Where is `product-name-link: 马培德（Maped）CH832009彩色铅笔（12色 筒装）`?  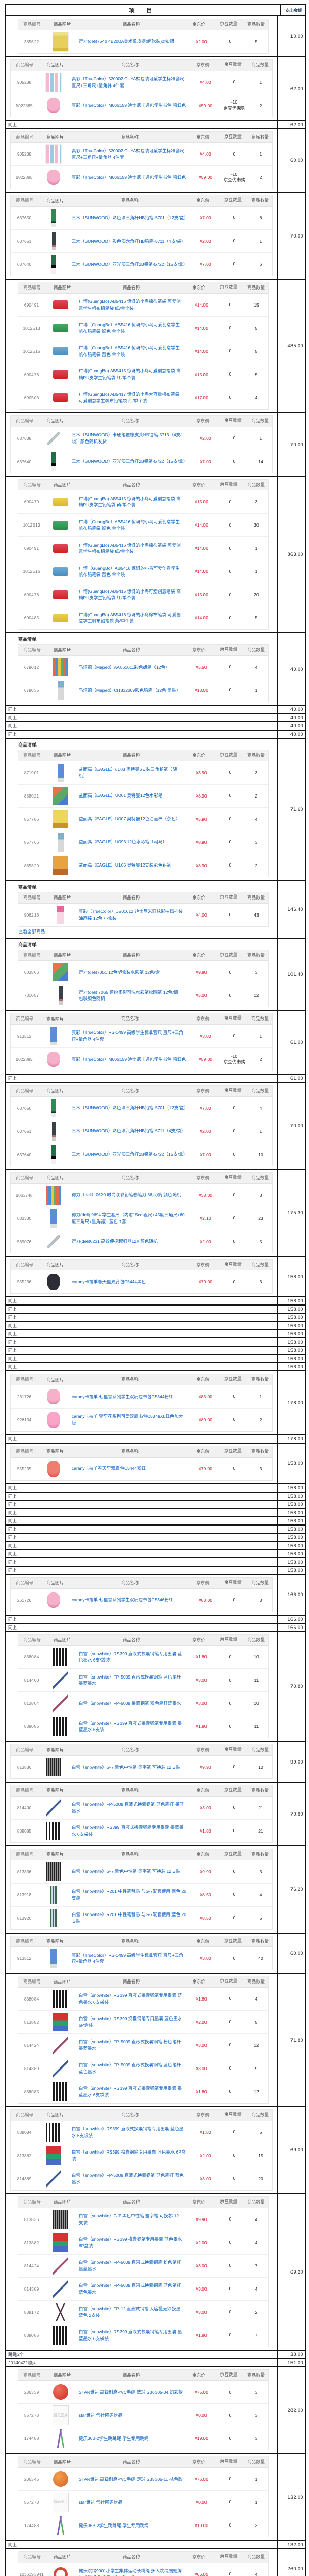 product-name-link: 马培德（Maped）CH832009彩色铅笔（12色 筒装） is located at coordinates (130, 690).